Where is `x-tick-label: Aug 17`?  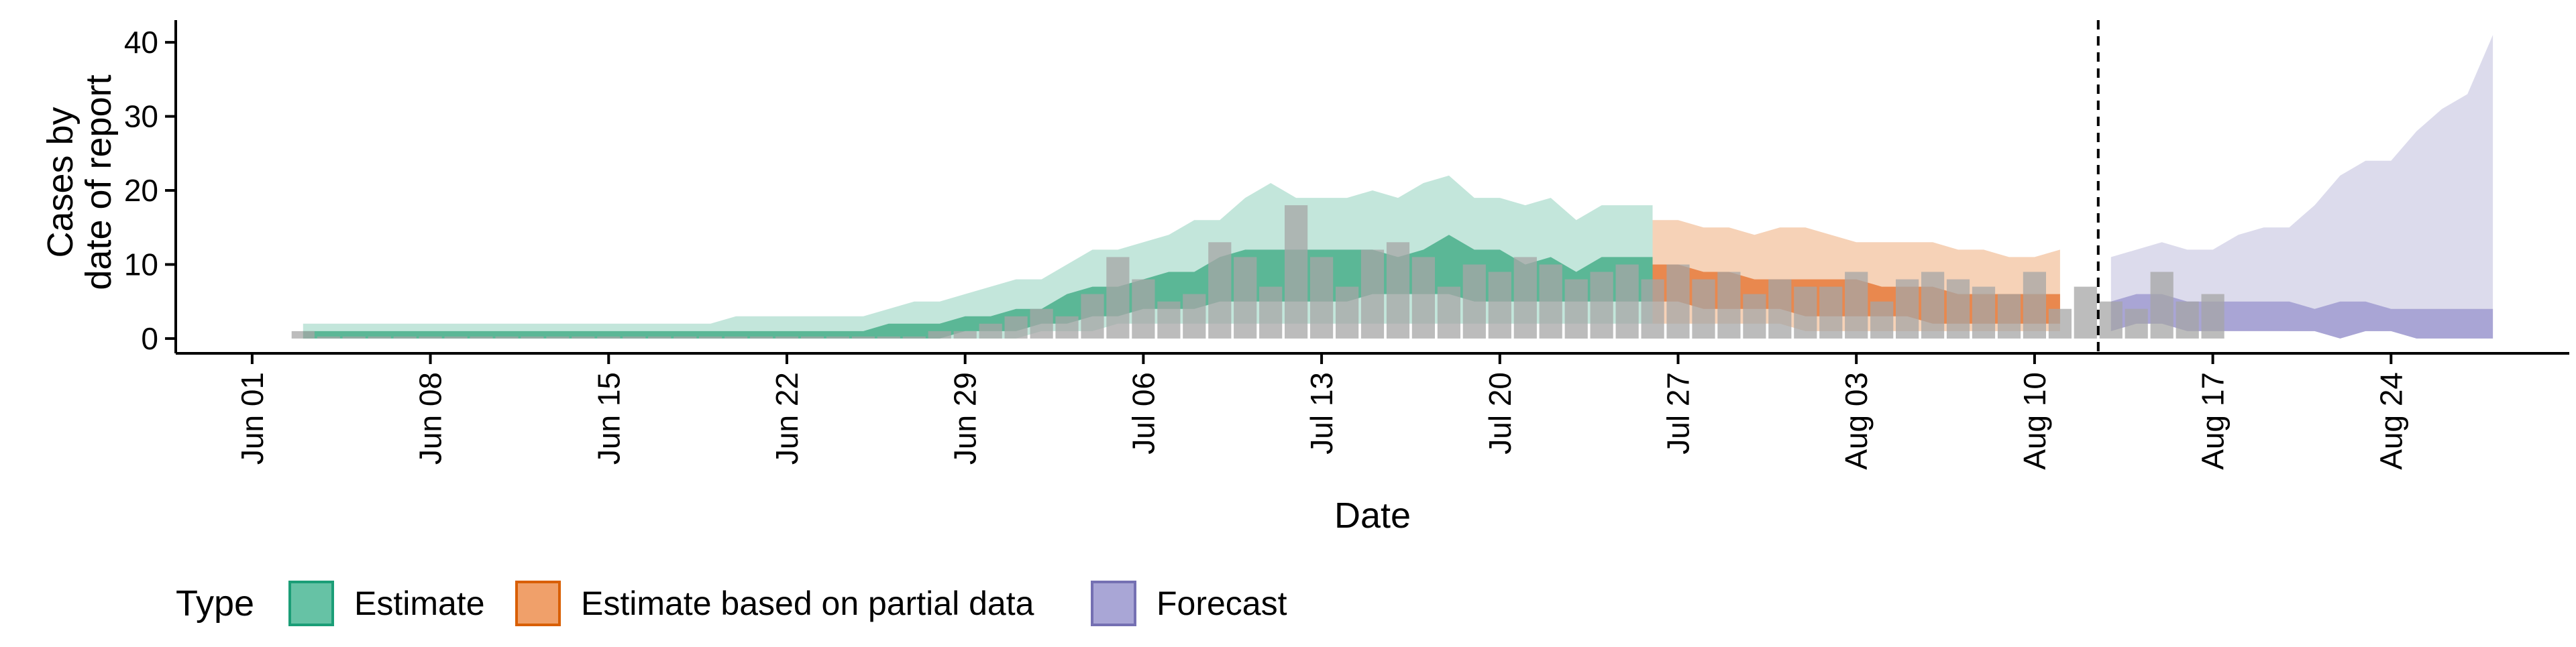
x-tick-label: Aug 17 is located at coordinates (2213, 421).